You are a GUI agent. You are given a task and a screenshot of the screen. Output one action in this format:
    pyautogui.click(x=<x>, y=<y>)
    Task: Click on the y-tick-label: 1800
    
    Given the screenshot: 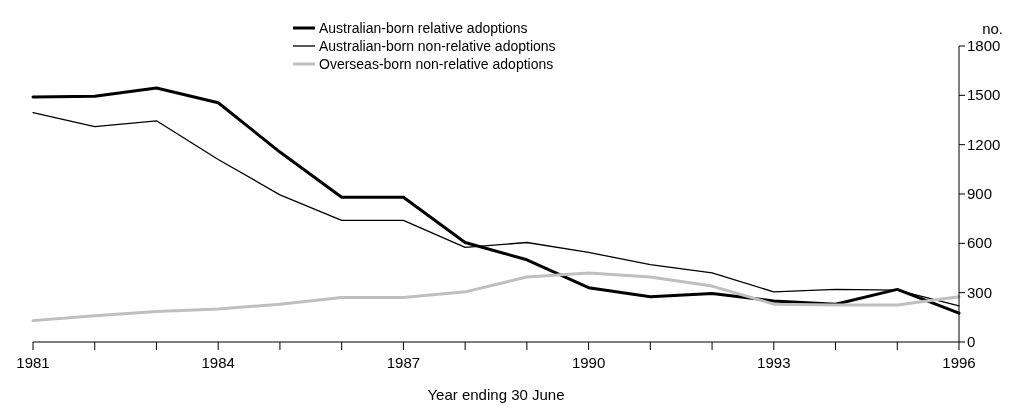 What is the action you would take?
    pyautogui.click(x=984, y=45)
    